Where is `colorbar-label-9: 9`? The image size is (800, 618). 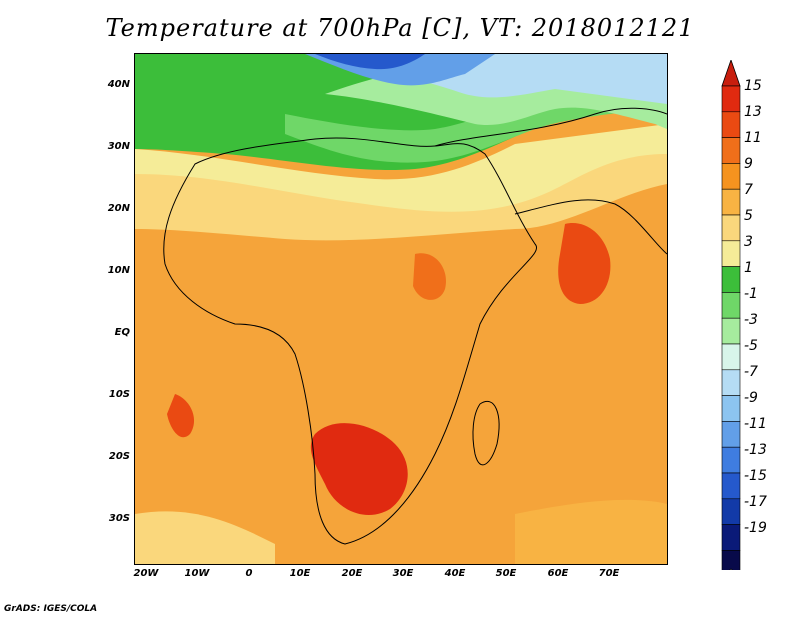
colorbar-label-9: 9 is located at coordinates (748, 164).